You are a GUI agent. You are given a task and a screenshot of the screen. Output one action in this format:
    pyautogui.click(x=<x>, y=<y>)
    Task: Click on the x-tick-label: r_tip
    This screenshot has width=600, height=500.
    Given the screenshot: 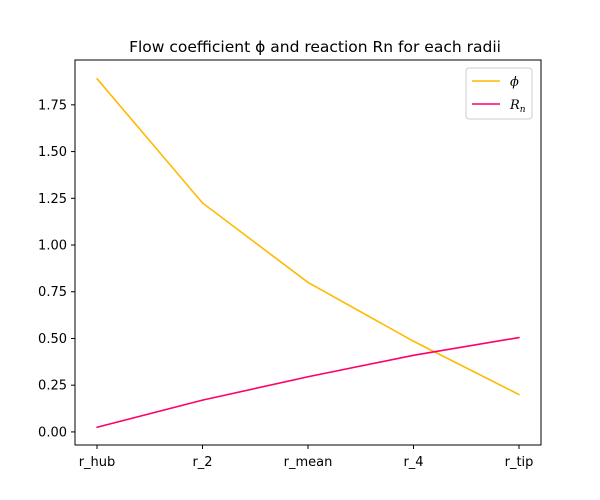 What is the action you would take?
    pyautogui.click(x=519, y=462)
    